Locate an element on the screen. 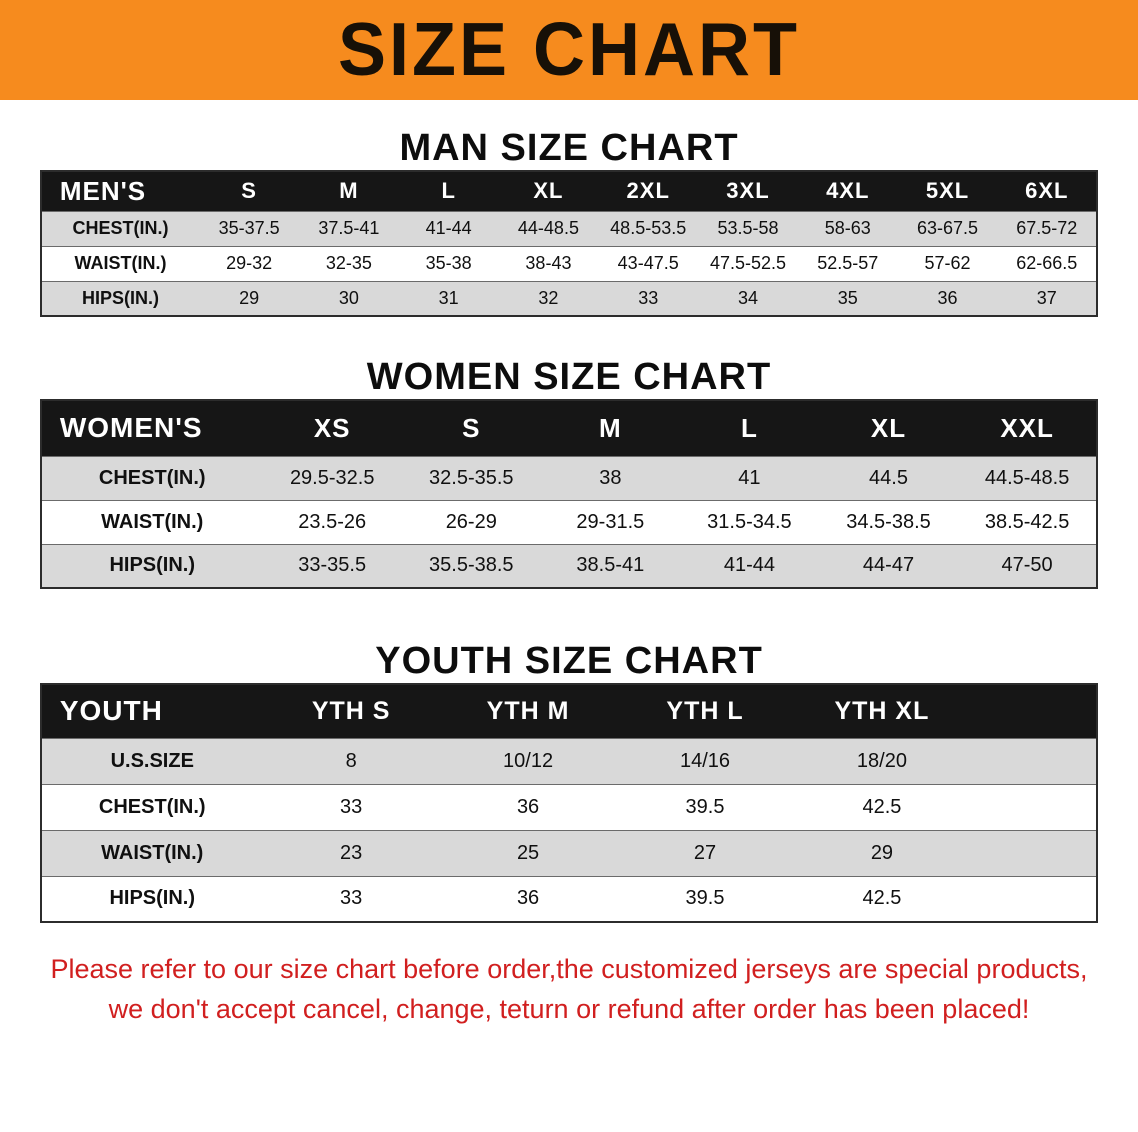 Image resolution: width=1138 pixels, height=1132 pixels. size-value-cell: 8 is located at coordinates (351, 760).